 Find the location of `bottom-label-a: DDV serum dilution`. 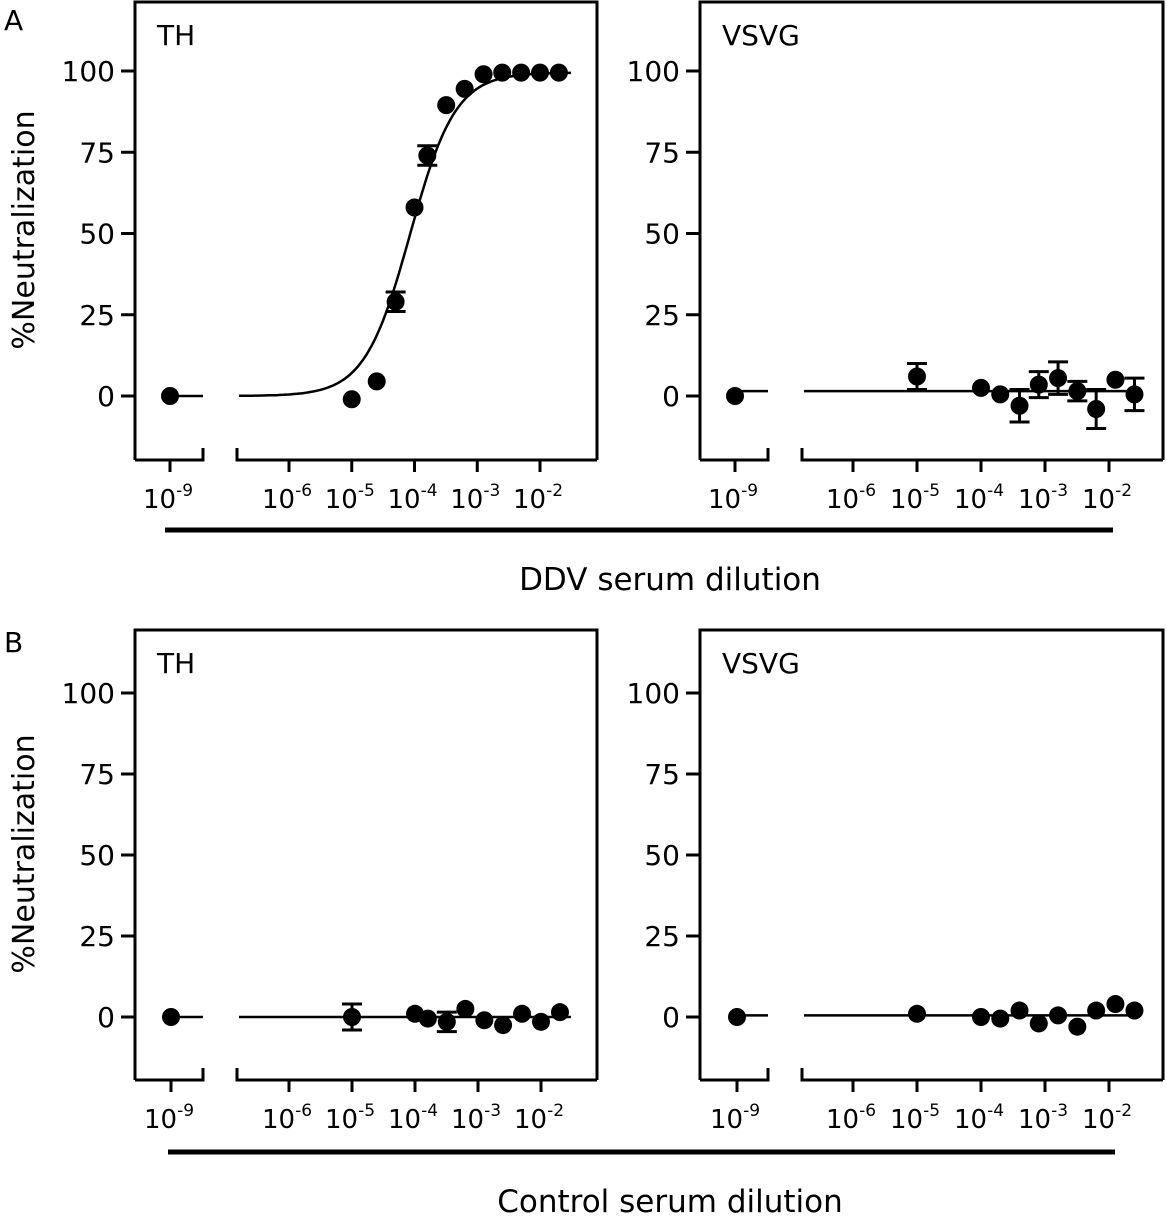

bottom-label-a: DDV serum dilution is located at coordinates (670, 580).